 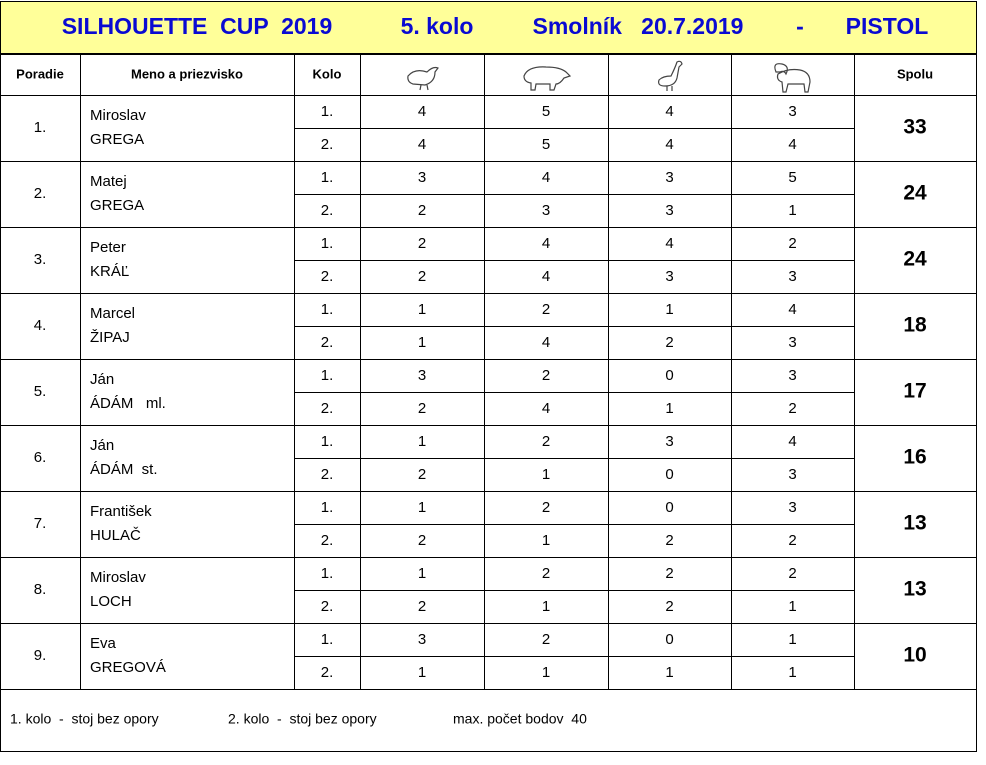 I want to click on icon-boar, so click(x=547, y=78).